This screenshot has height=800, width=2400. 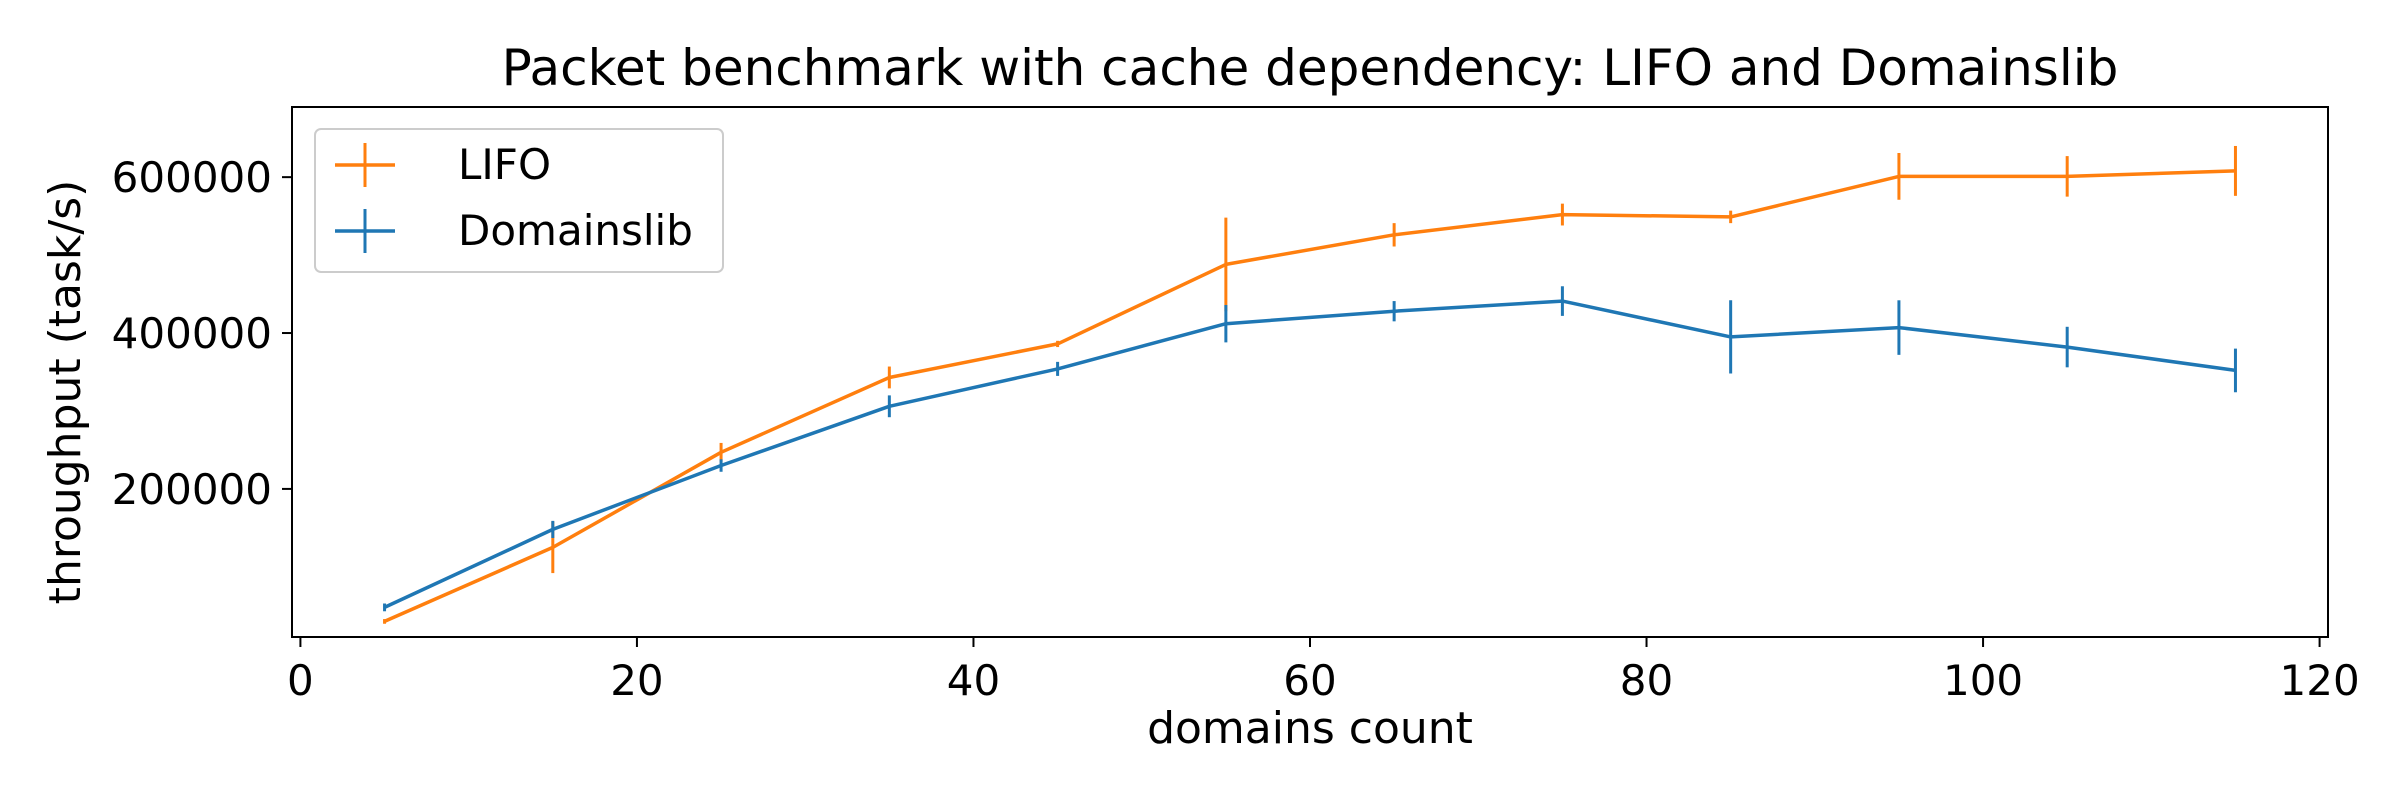 I want to click on x-tick-label: 100, so click(x=1983, y=680).